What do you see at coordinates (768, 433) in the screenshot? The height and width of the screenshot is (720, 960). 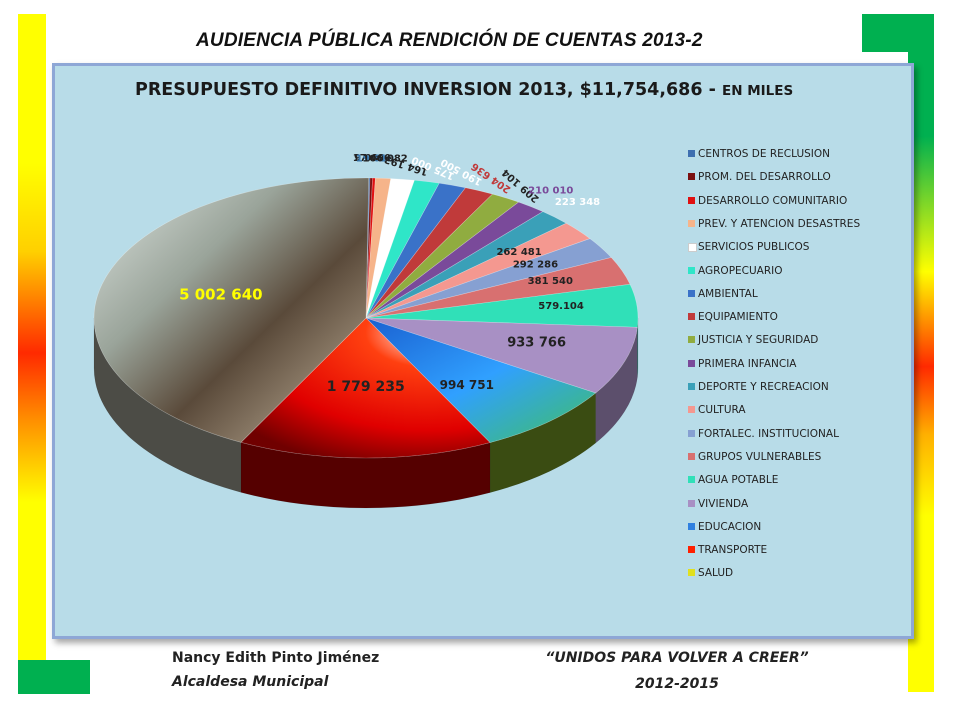 I see `legend-label: FORTALEC. INSTITUCIONAL` at bounding box center [768, 433].